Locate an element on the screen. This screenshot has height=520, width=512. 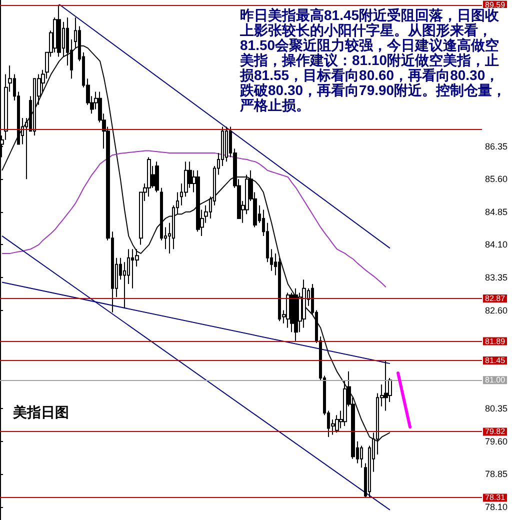
text: 美指日图 is located at coordinates (40, 412).